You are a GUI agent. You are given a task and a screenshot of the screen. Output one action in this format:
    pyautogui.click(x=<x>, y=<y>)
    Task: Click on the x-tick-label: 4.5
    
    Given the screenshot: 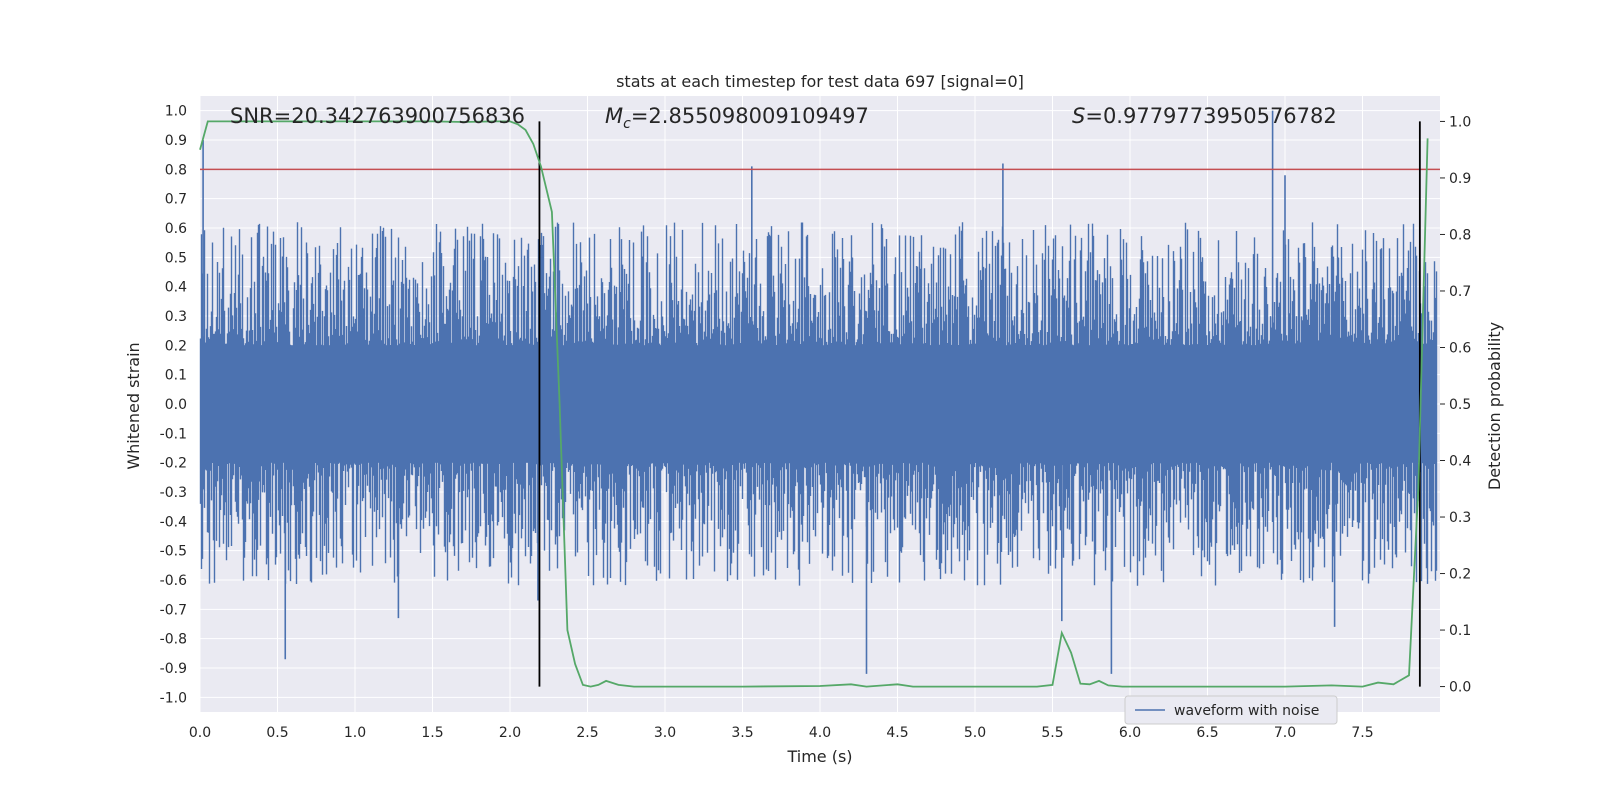 What is the action you would take?
    pyautogui.click(x=897, y=733)
    